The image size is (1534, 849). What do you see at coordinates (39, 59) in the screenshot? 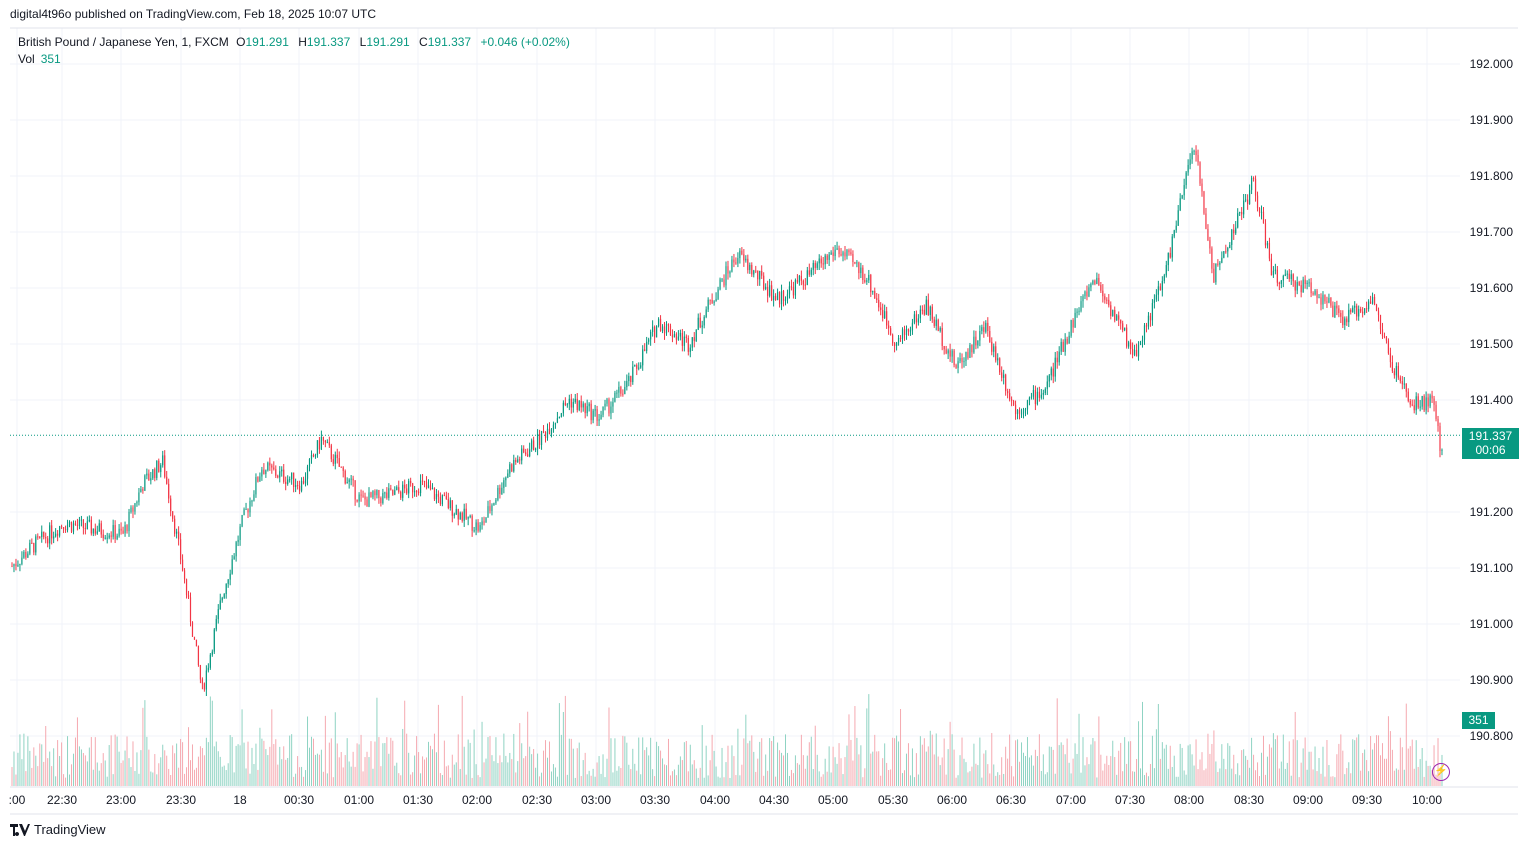
I see `volume-legend: Vol 351` at bounding box center [39, 59].